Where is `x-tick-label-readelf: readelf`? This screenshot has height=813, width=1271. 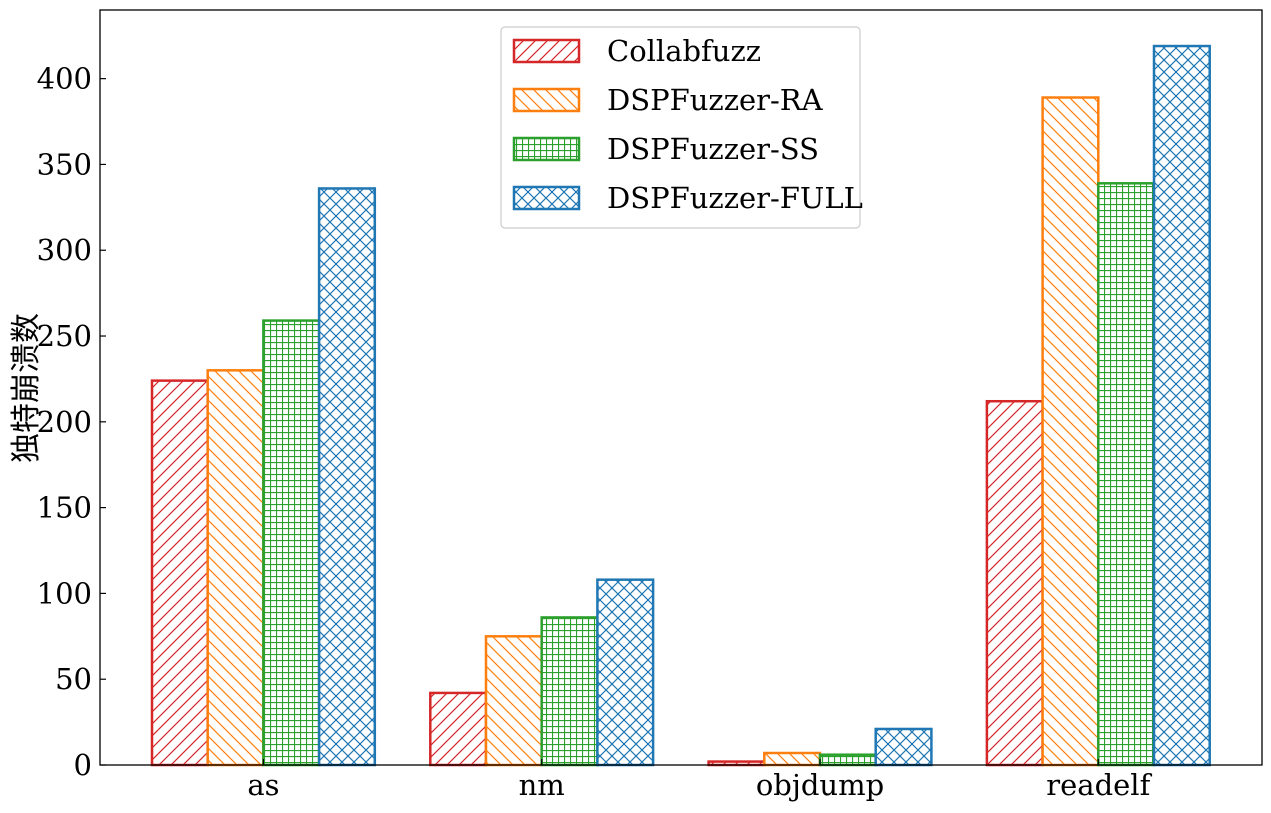
x-tick-label-readelf: readelf is located at coordinates (1099, 785).